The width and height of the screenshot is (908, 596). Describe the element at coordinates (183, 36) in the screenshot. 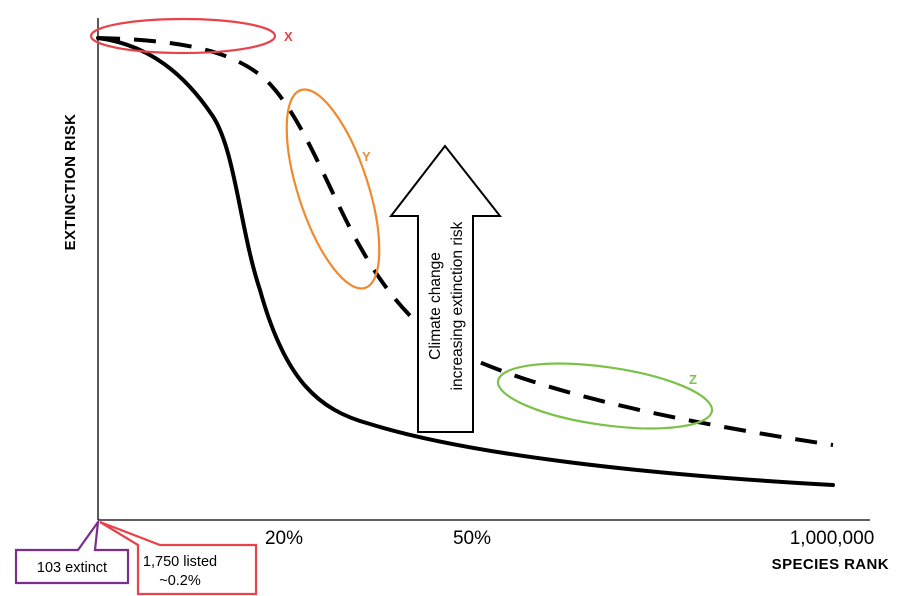

I see `ellipse-x` at that location.